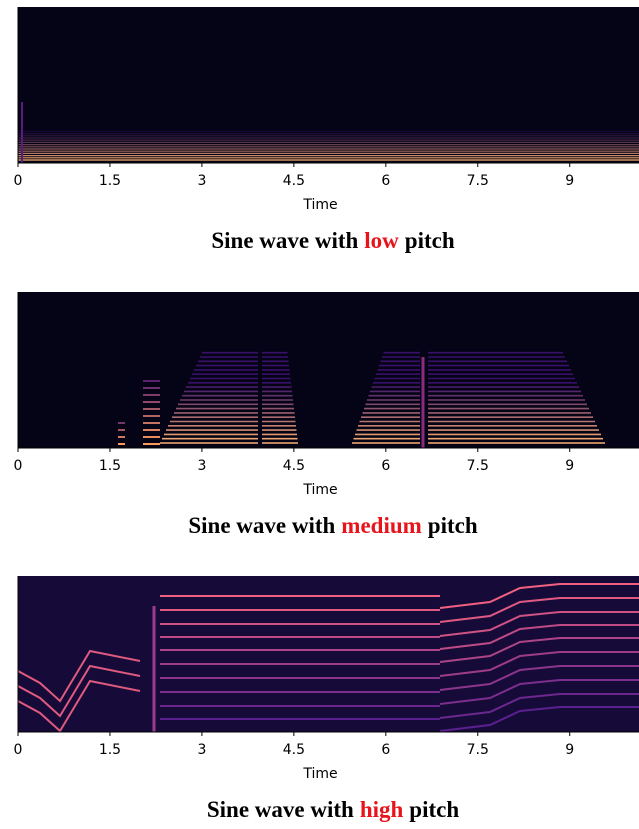 The image size is (639, 829). I want to click on title-part: medium, so click(381, 525).